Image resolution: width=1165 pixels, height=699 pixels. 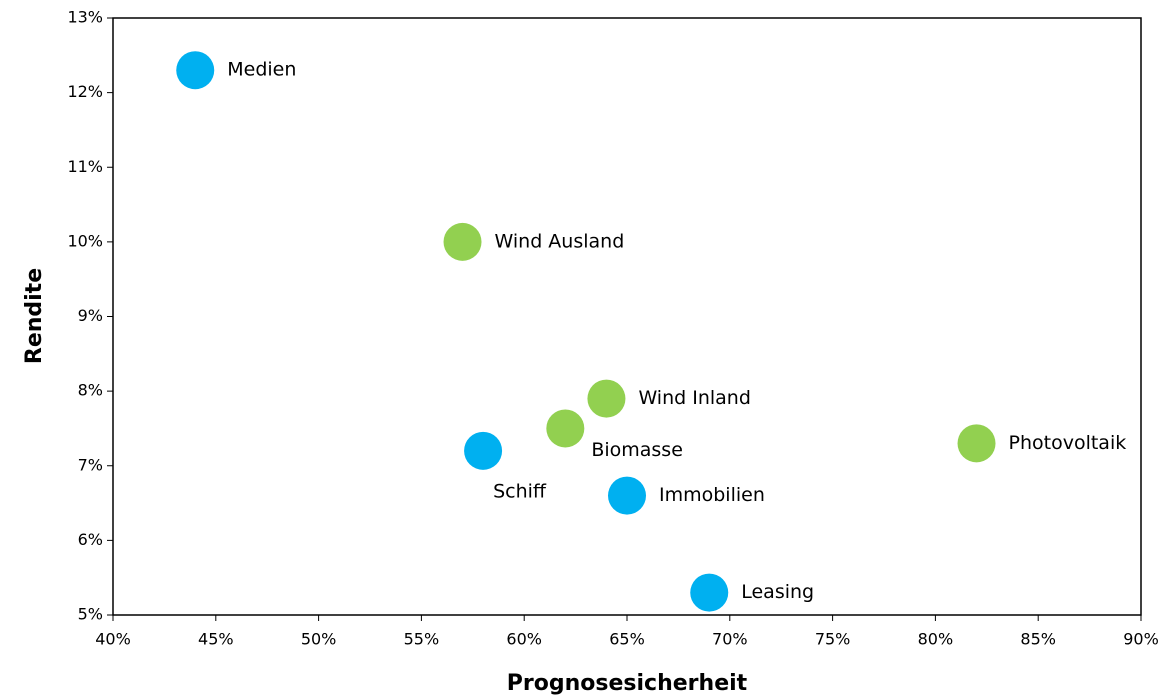 I want to click on y-axis-title: Rendite, so click(x=34, y=316).